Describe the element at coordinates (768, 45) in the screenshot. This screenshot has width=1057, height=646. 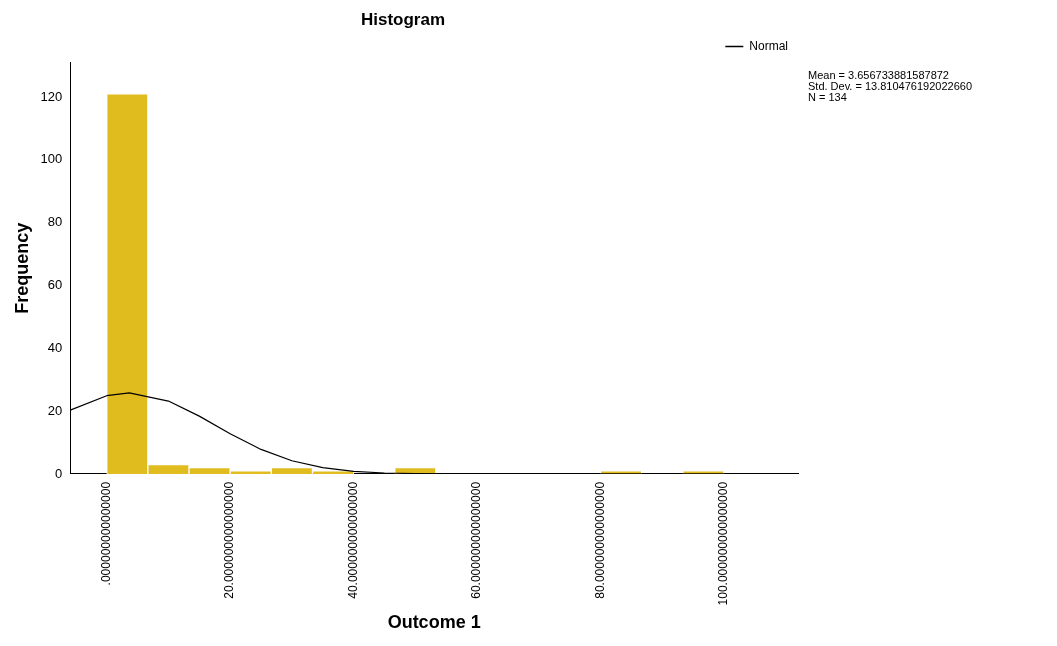
I see `legend-label: Normal` at that location.